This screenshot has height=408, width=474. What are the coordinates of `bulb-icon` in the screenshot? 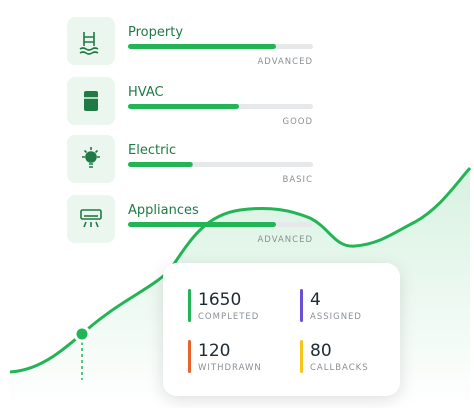 It's located at (91, 157).